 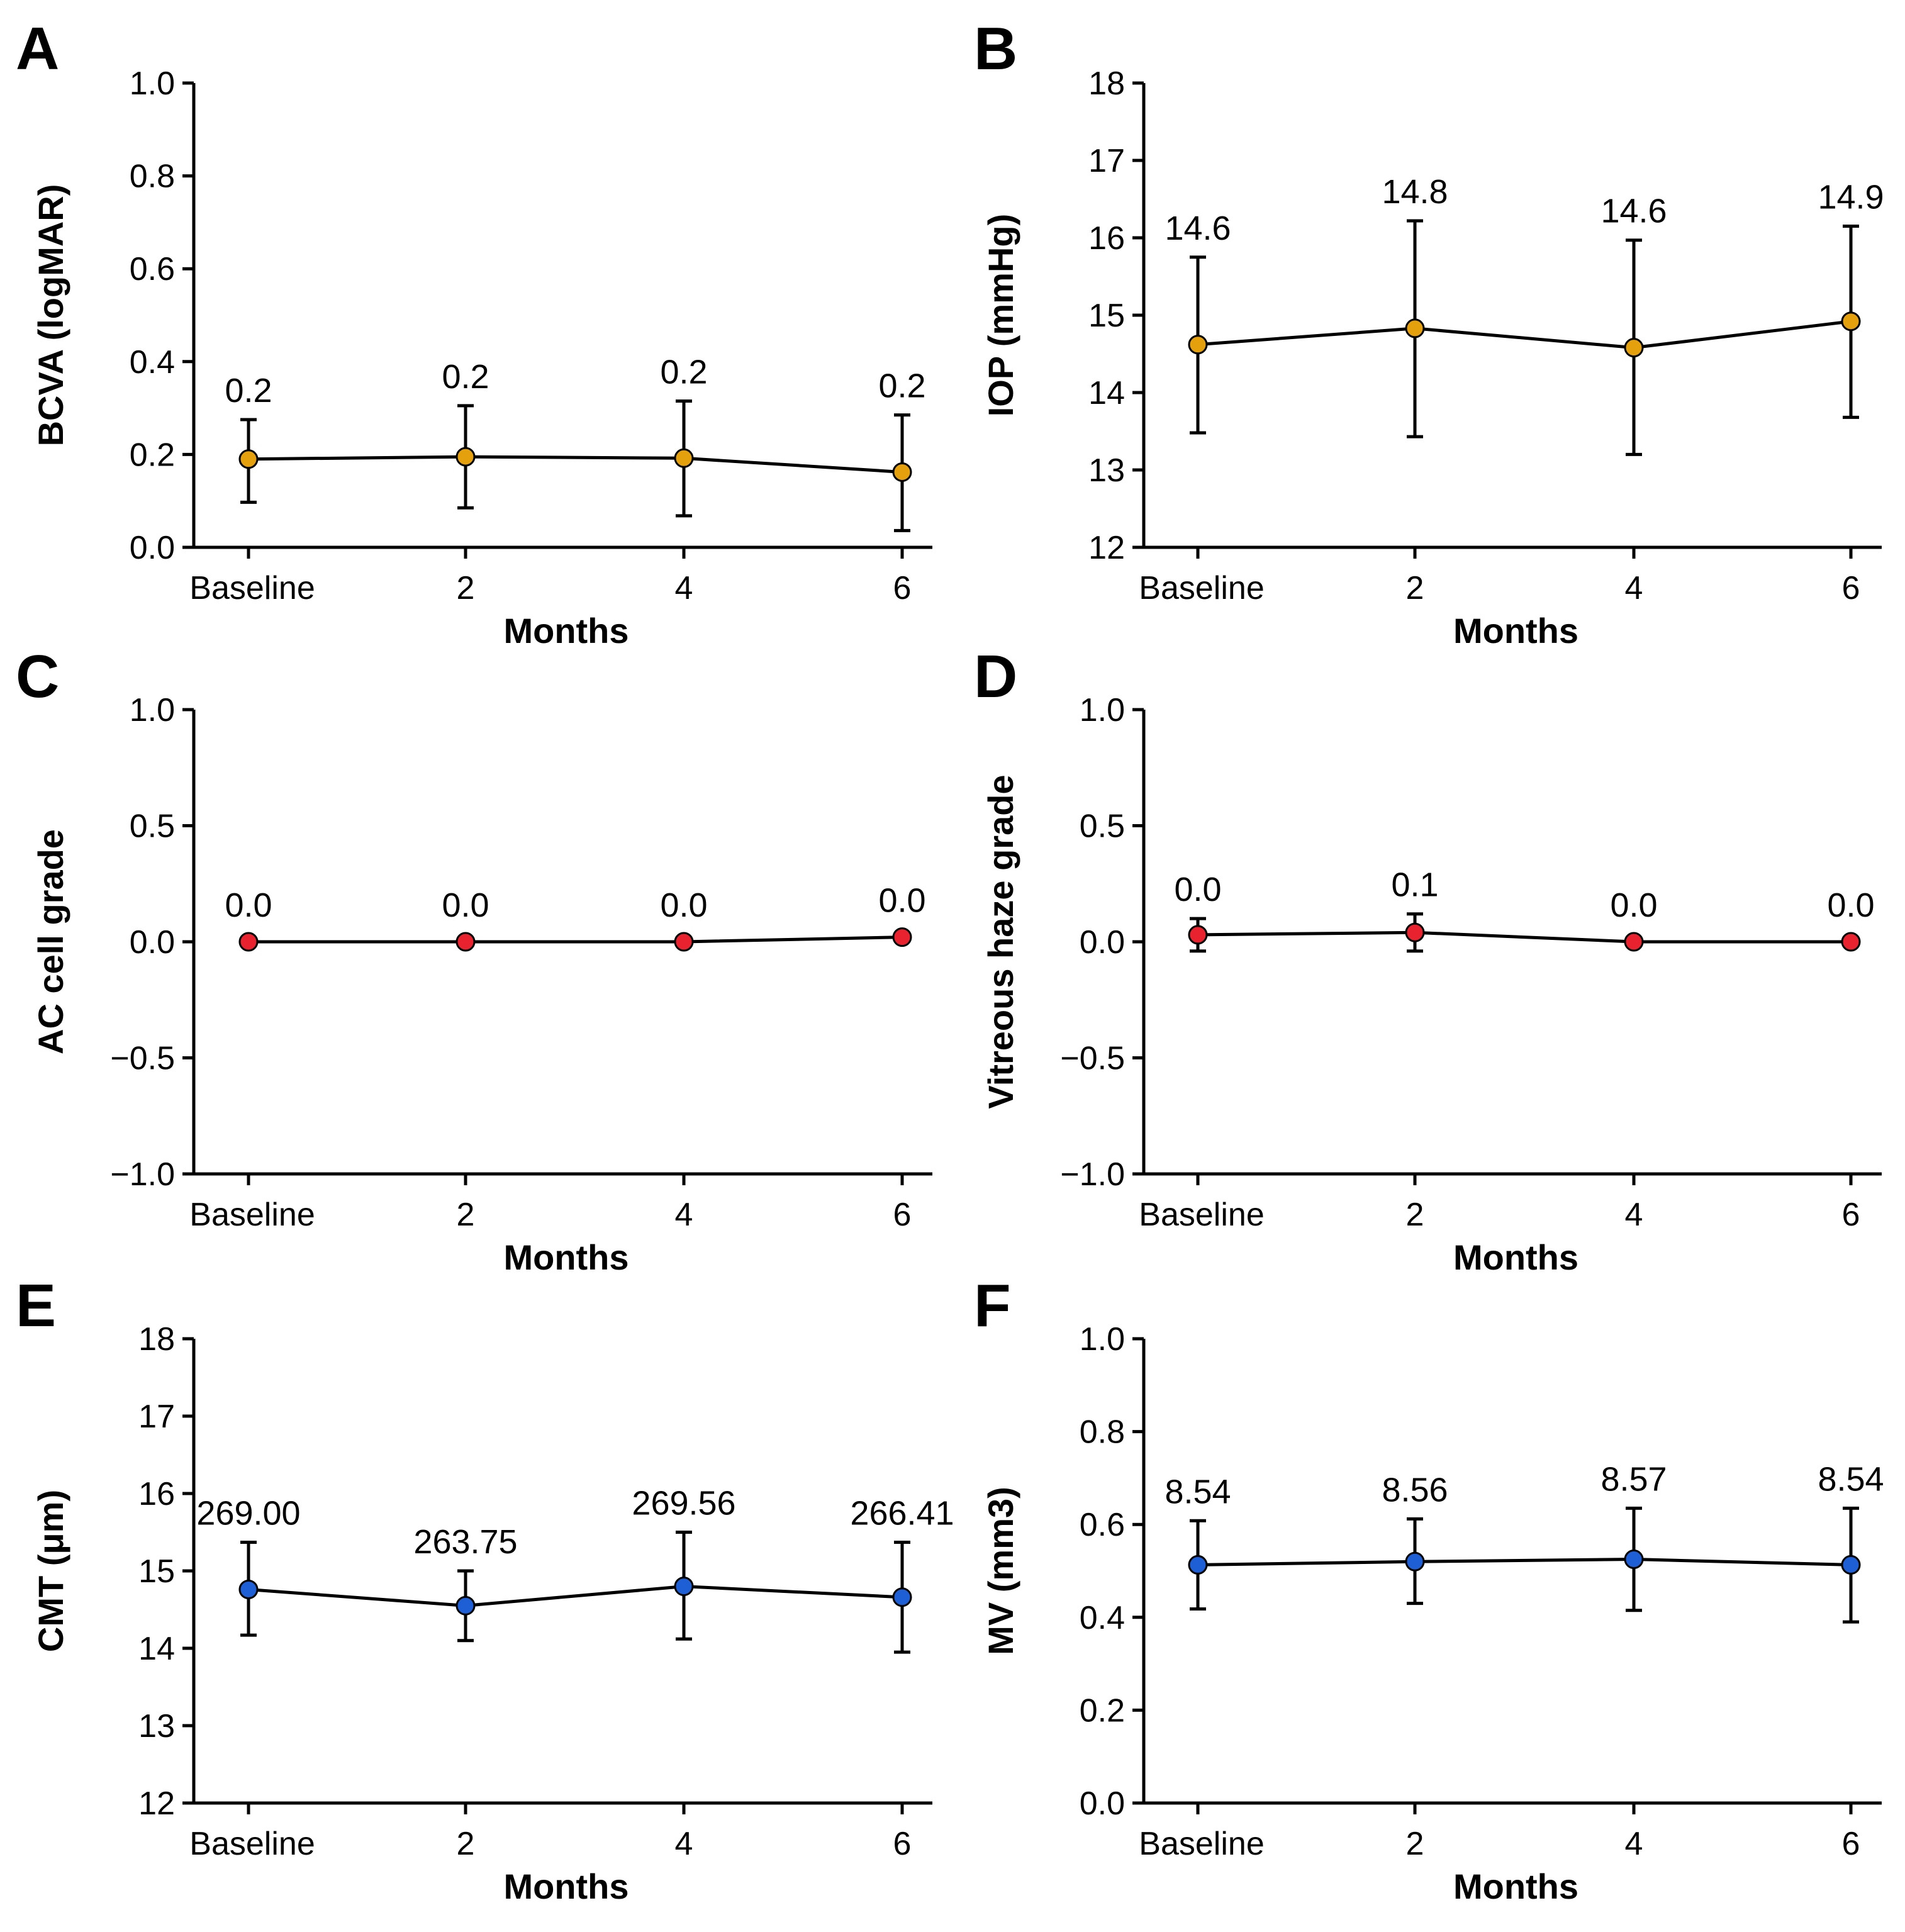 What do you see at coordinates (1851, 197) in the screenshot?
I see `data-label: 14.9` at bounding box center [1851, 197].